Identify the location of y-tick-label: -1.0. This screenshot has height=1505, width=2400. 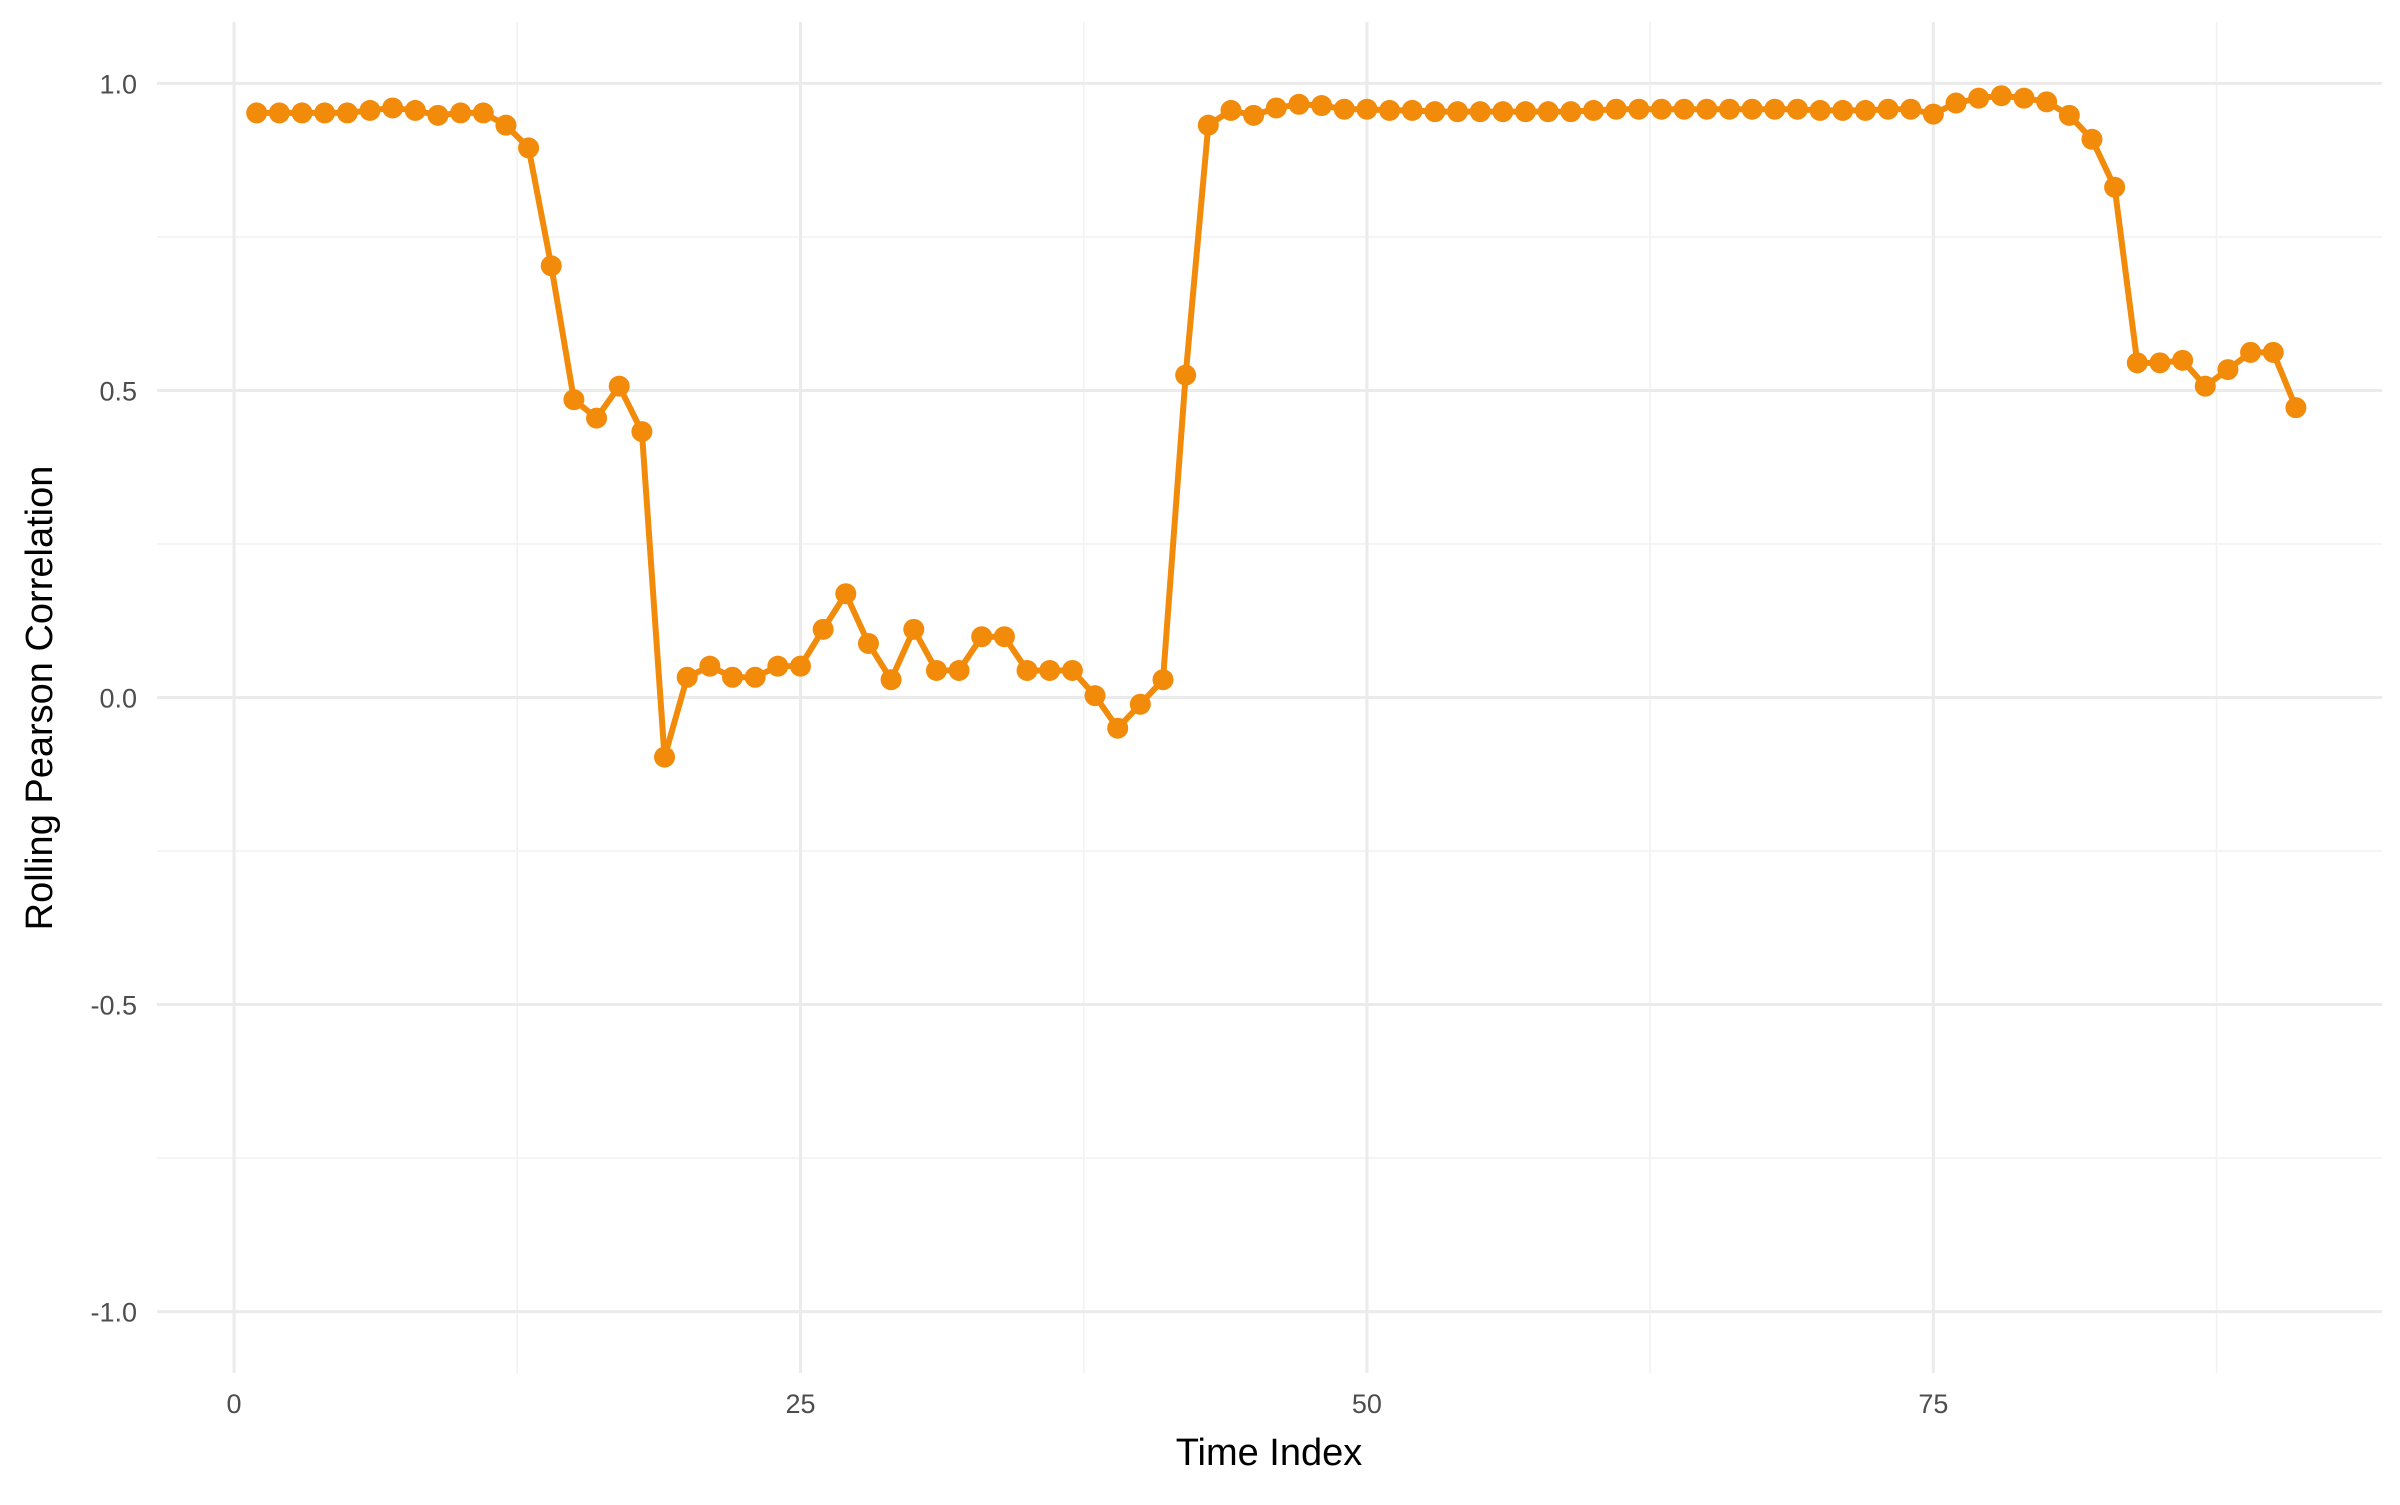
(113, 1313).